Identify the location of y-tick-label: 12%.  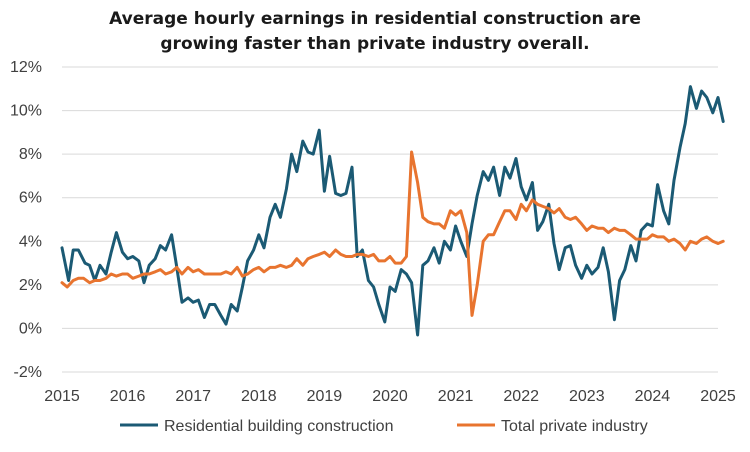
(26, 67).